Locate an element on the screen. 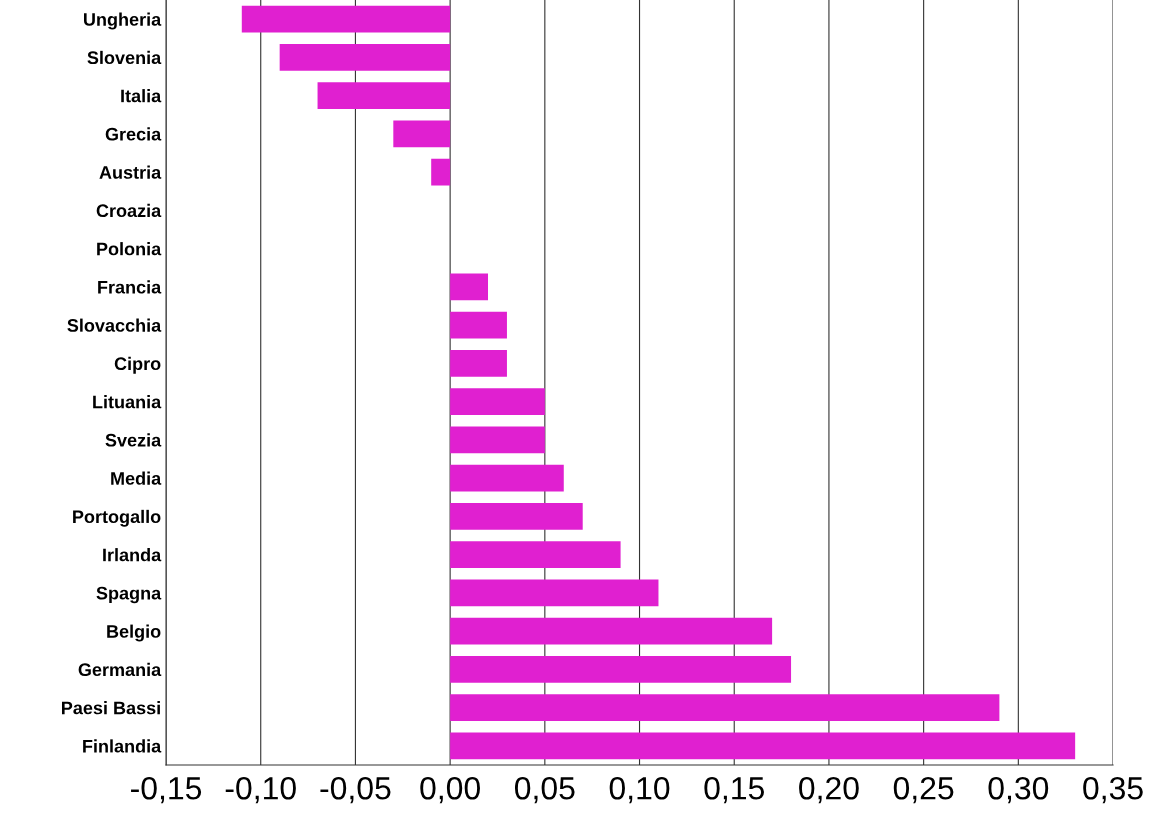 This screenshot has width=1157, height=816. y-tick-label: Slovenia is located at coordinates (124, 57).